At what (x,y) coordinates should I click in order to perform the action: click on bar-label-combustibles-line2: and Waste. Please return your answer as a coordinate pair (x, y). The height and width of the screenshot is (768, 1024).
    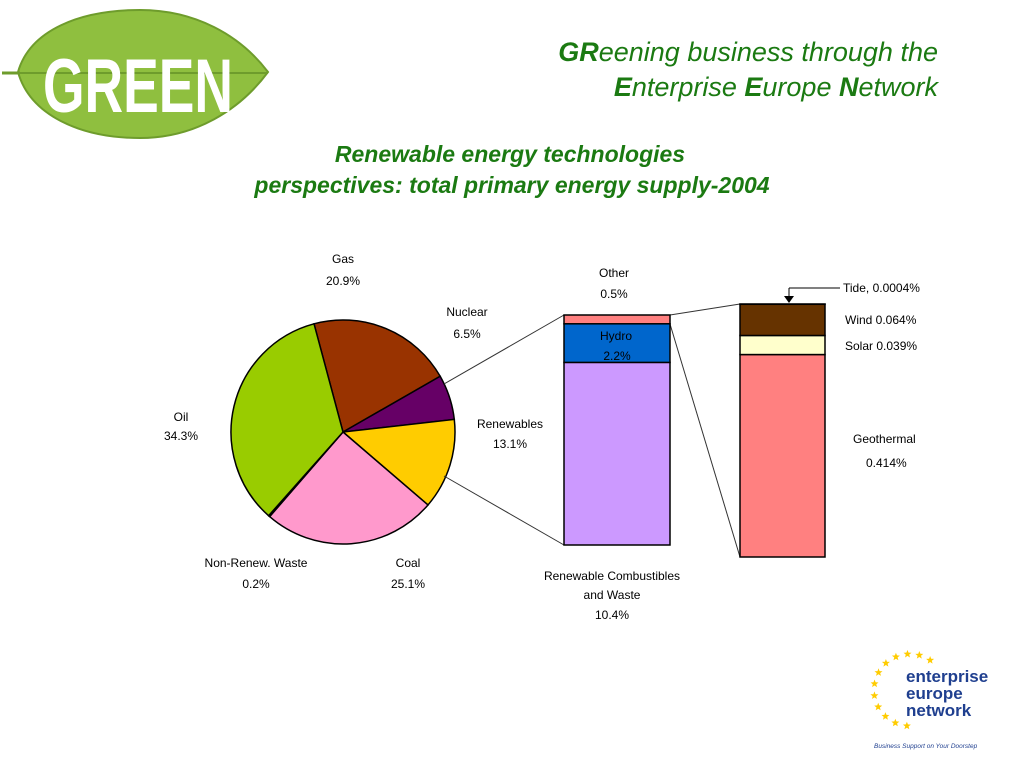
    Looking at the image, I should click on (612, 595).